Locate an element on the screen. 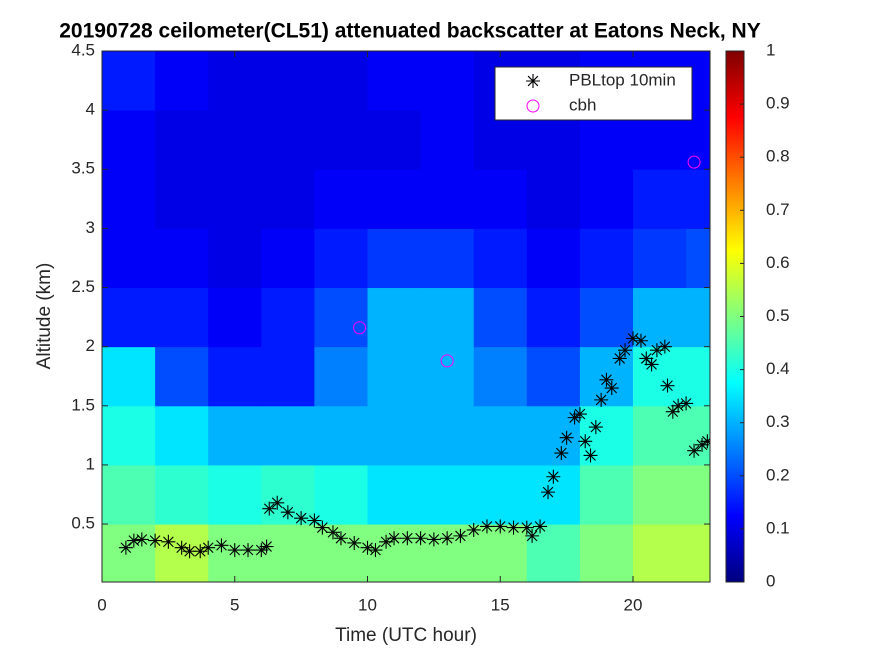 Image resolution: width=875 pixels, height=656 pixels. y-tick-label: 3 is located at coordinates (90, 227).